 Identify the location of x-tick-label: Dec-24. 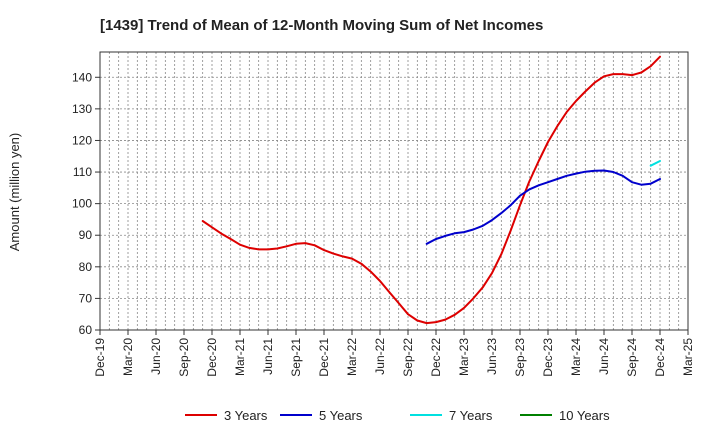
(660, 357).